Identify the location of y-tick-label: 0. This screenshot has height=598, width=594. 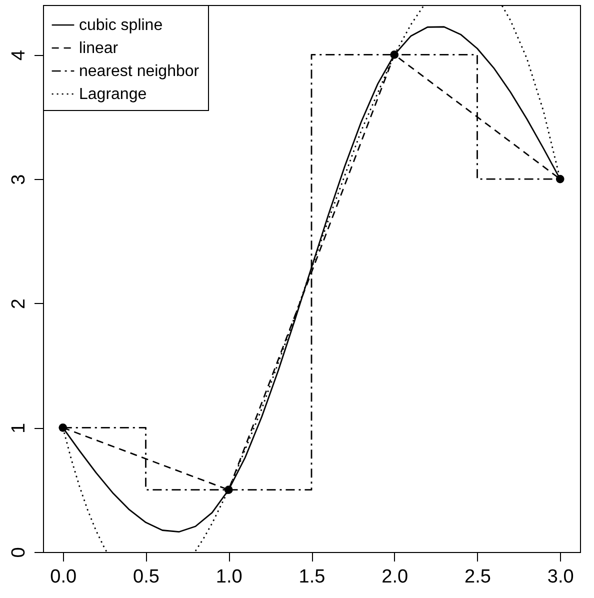
(19, 552).